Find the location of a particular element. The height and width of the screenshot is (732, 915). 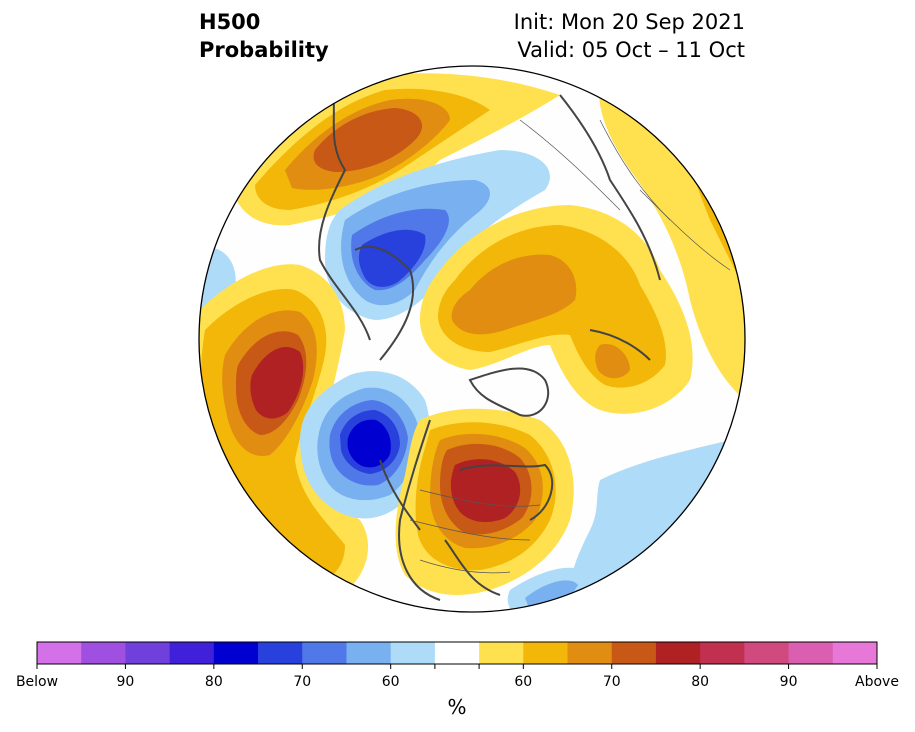

anomaly-gulf-alaska-below is located at coordinates (365, 445).